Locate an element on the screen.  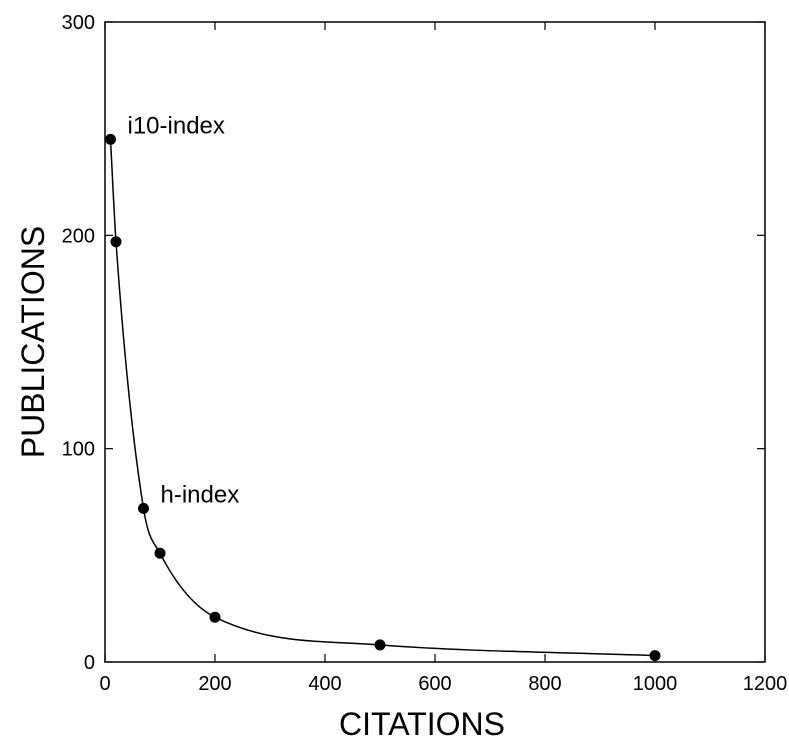
y-tick-label: 0 is located at coordinates (89, 663).